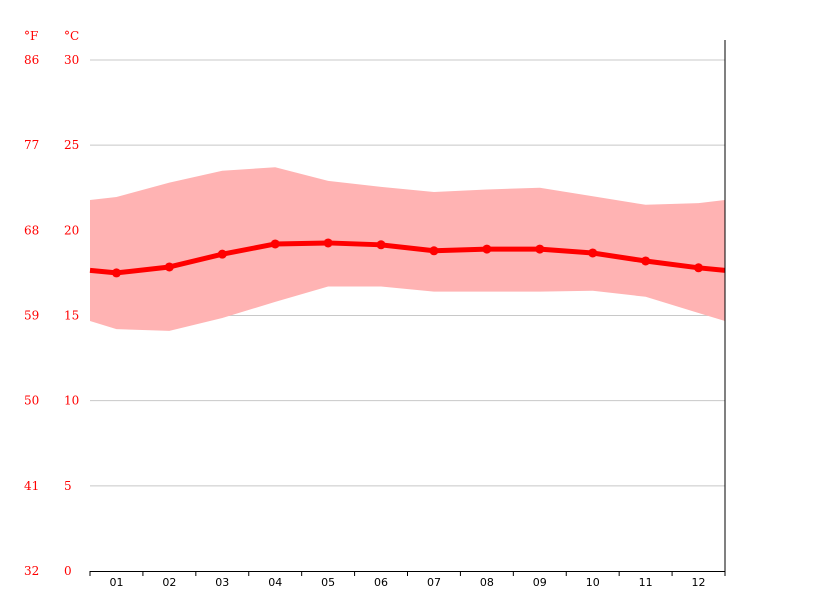 The height and width of the screenshot is (611, 815). I want to click on y-tick-label-celsius: 15, so click(71, 316).